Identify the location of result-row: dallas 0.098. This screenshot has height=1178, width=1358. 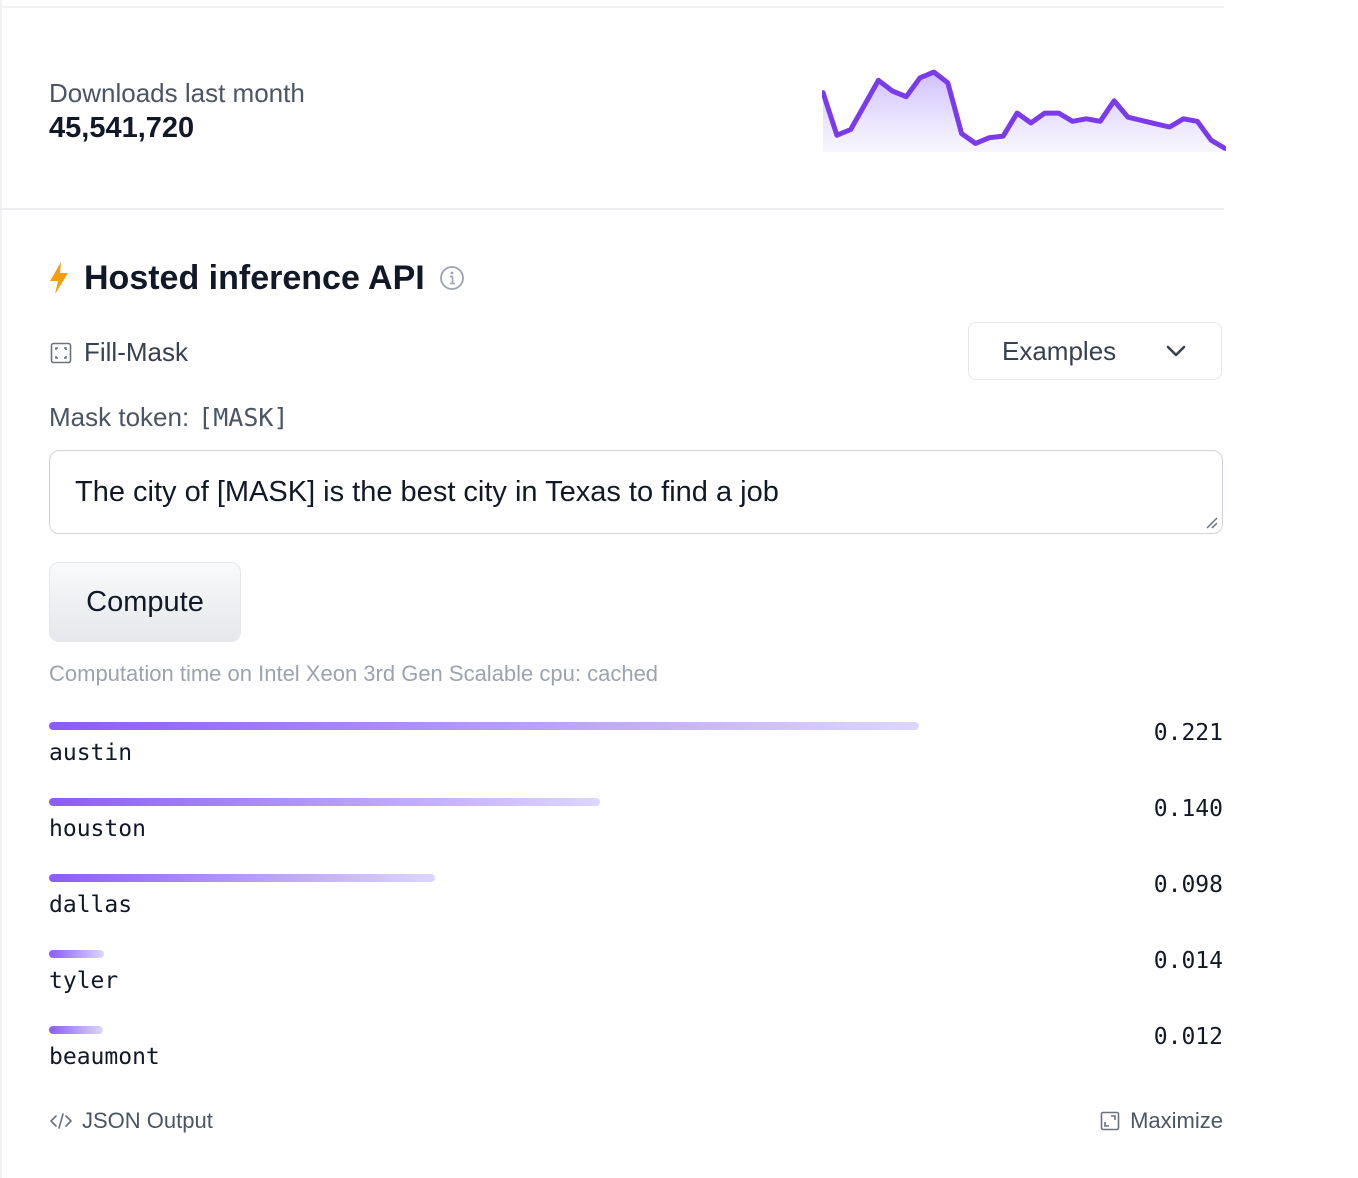
(636, 910).